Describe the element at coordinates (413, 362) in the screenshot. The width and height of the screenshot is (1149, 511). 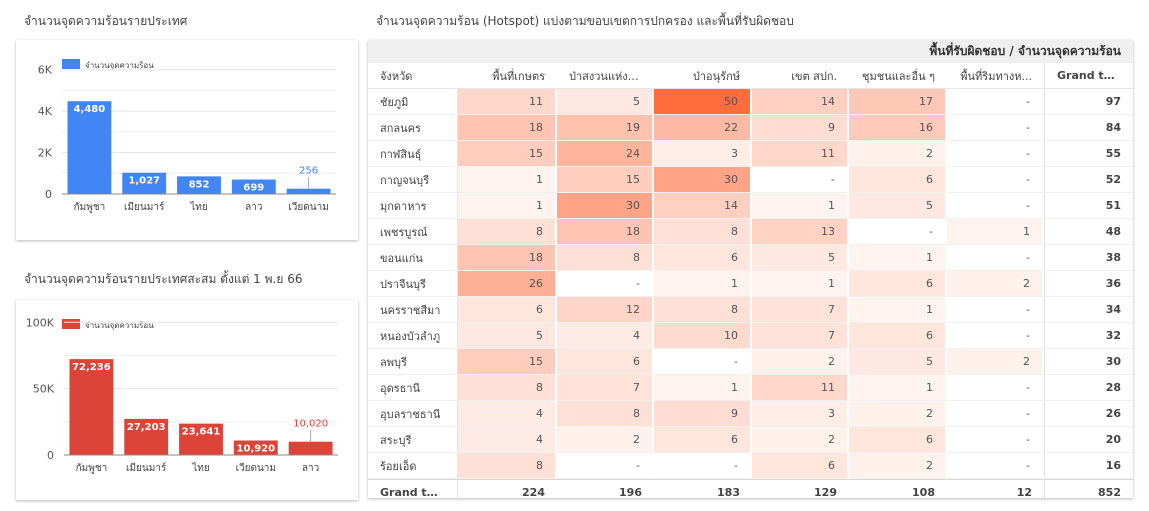
I see `province-cell: ลพบุรี` at that location.